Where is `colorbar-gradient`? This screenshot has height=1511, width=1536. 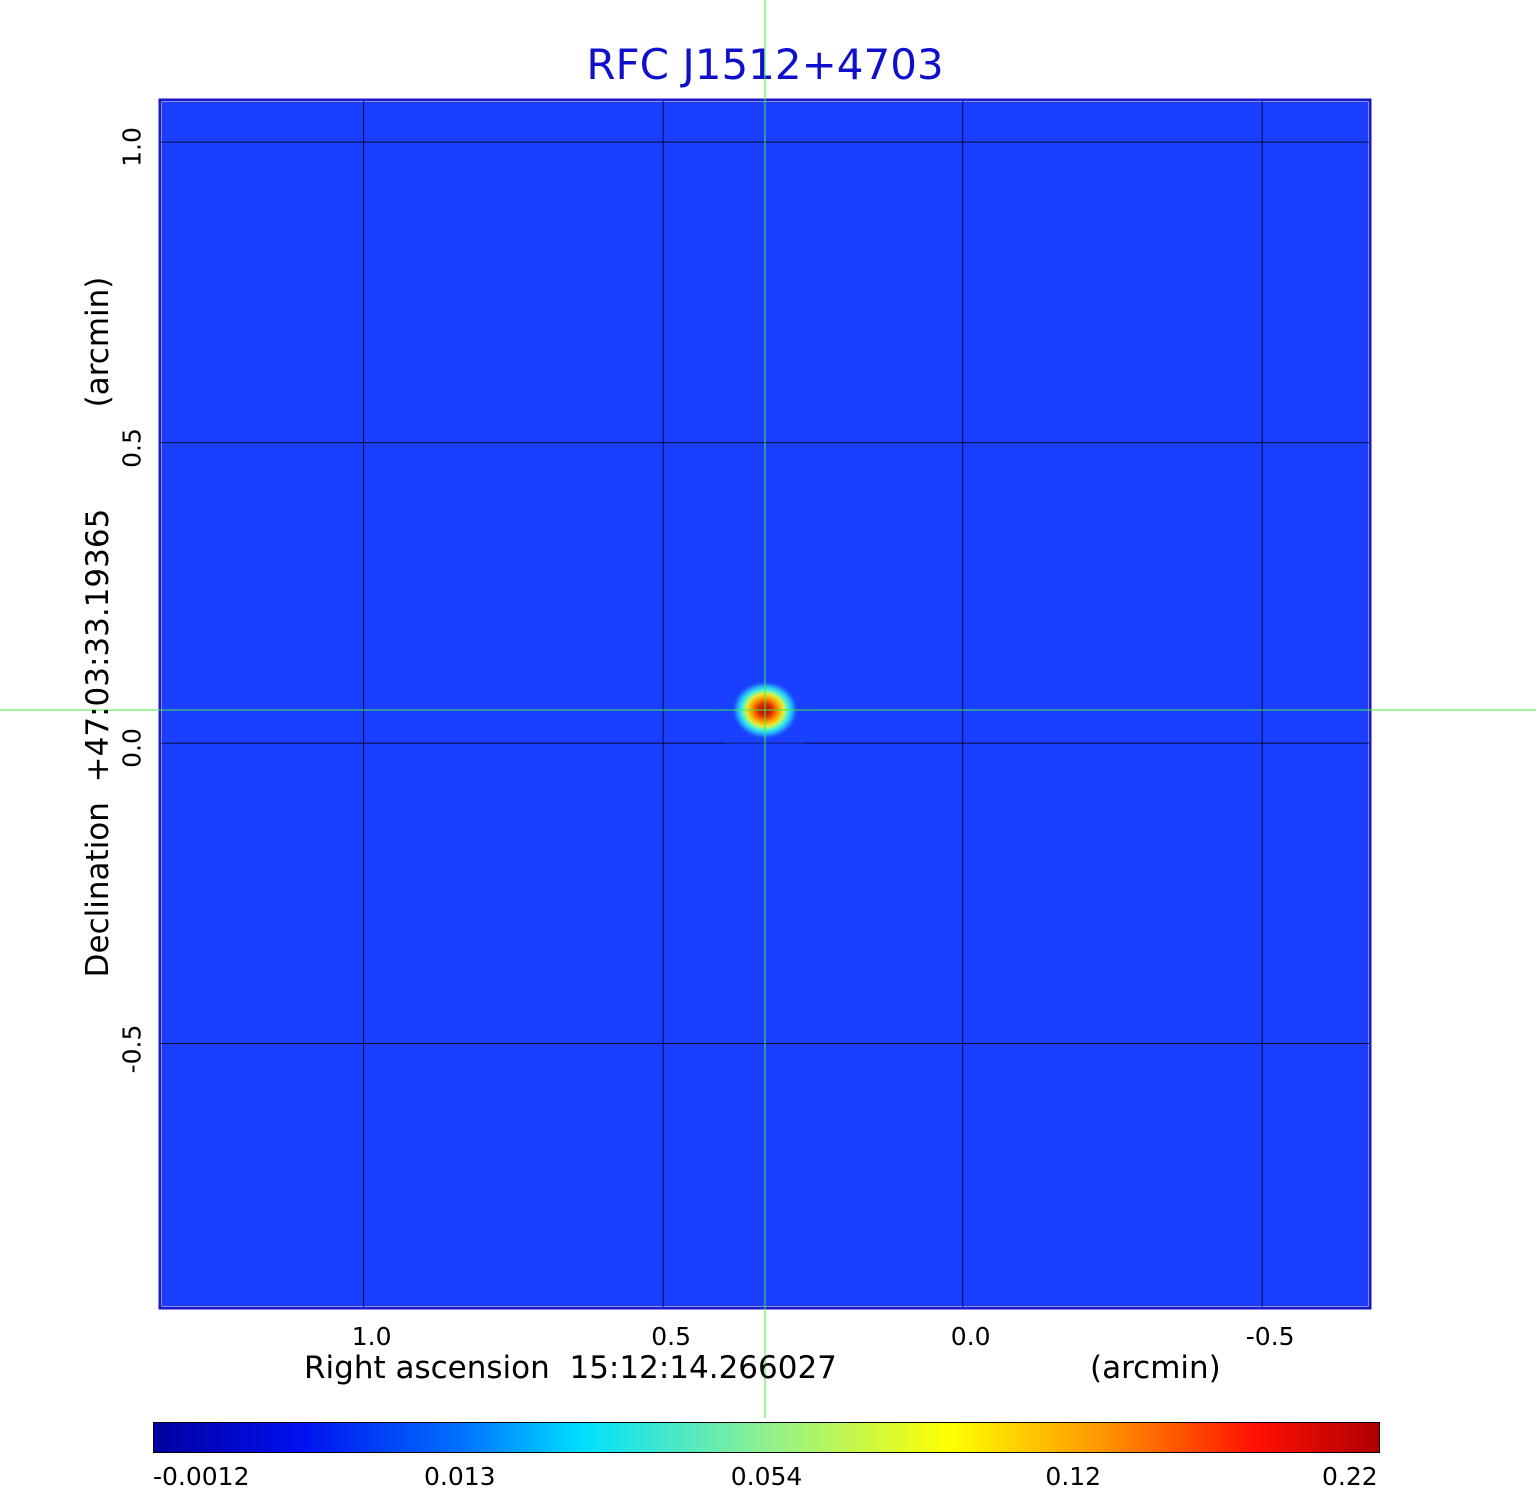 colorbar-gradient is located at coordinates (766, 1437).